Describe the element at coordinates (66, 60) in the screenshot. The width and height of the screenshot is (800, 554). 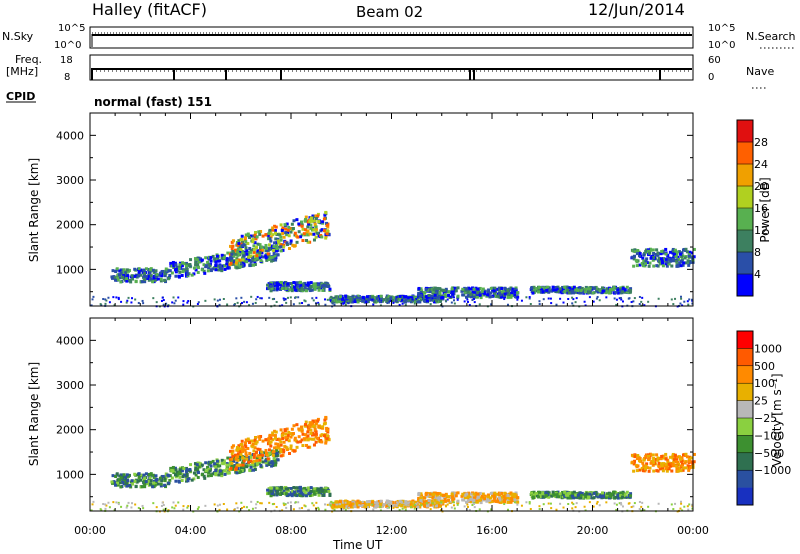
I see `freq-left-tick-top: 18` at that location.